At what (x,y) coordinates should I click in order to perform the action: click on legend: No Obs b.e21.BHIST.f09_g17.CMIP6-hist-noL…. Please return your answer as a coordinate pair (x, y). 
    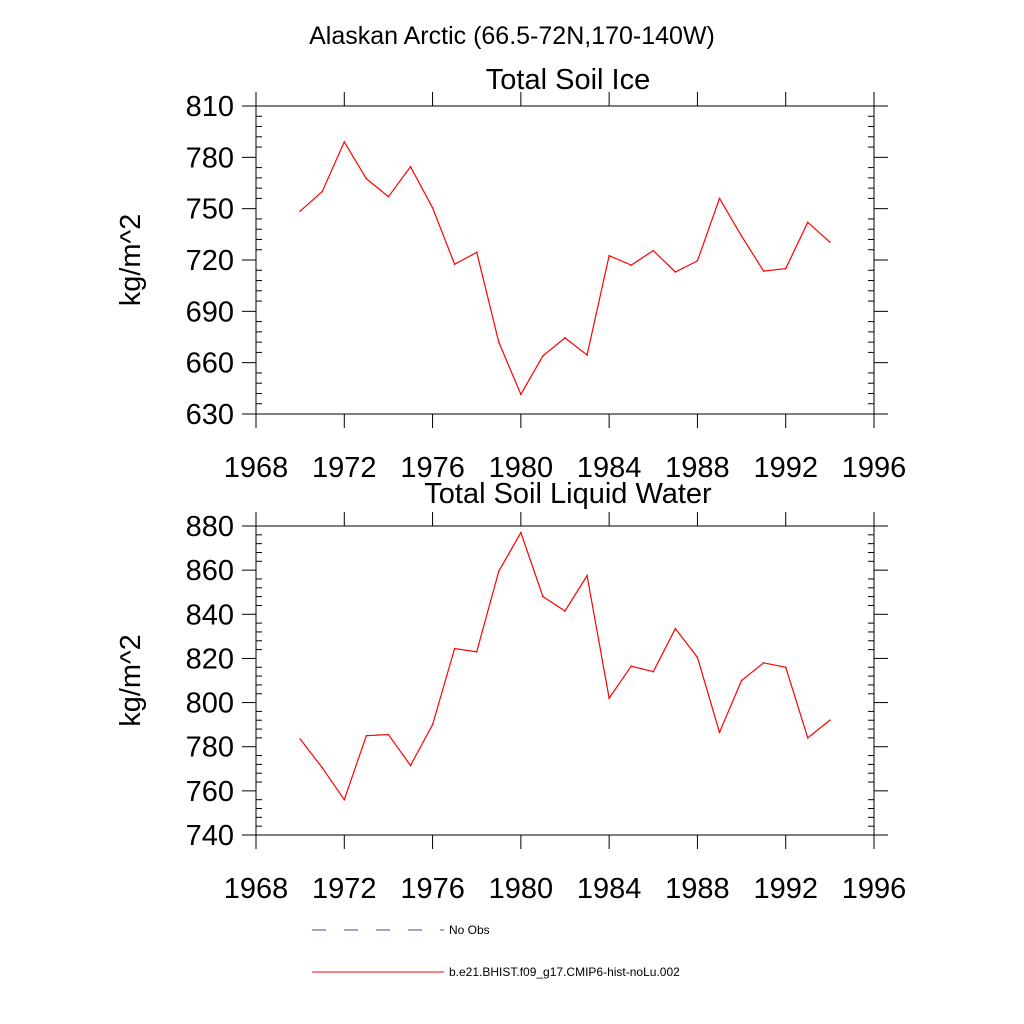
    Looking at the image, I should click on (496, 951).